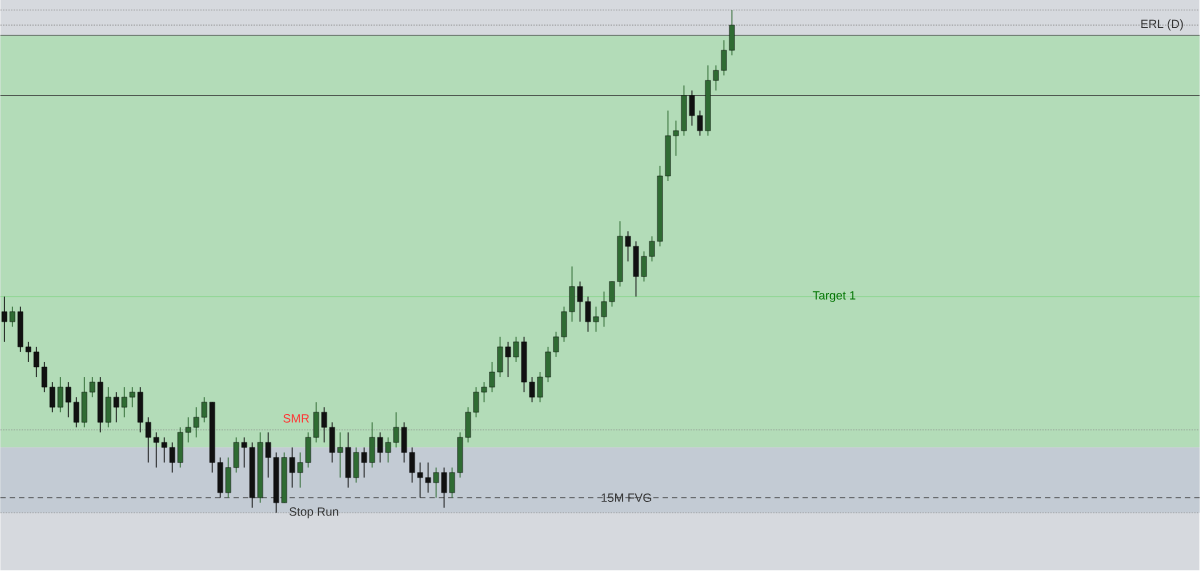 This screenshot has width=1200, height=571. Describe the element at coordinates (296, 418) in the screenshot. I see `annotation: SMR` at that location.